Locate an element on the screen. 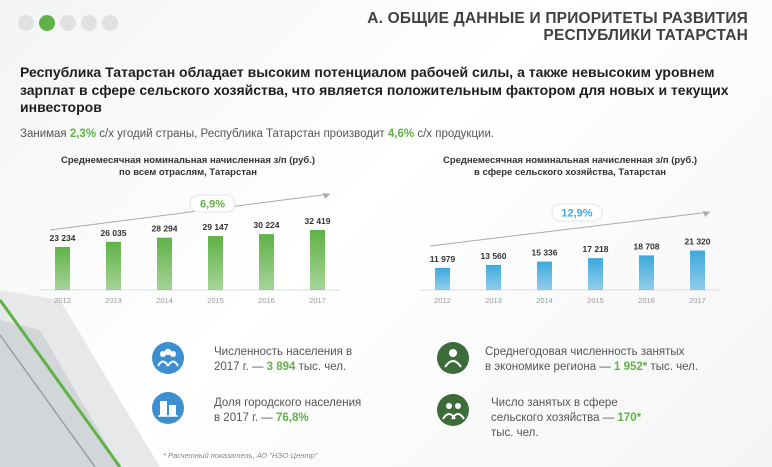 The width and height of the screenshot is (772, 467). page-title-line1: А. ОБЩИЕ ДАННЫЕ И ПРИОРИТЕТЫ РАЗВИТИЯ is located at coordinates (557, 18).